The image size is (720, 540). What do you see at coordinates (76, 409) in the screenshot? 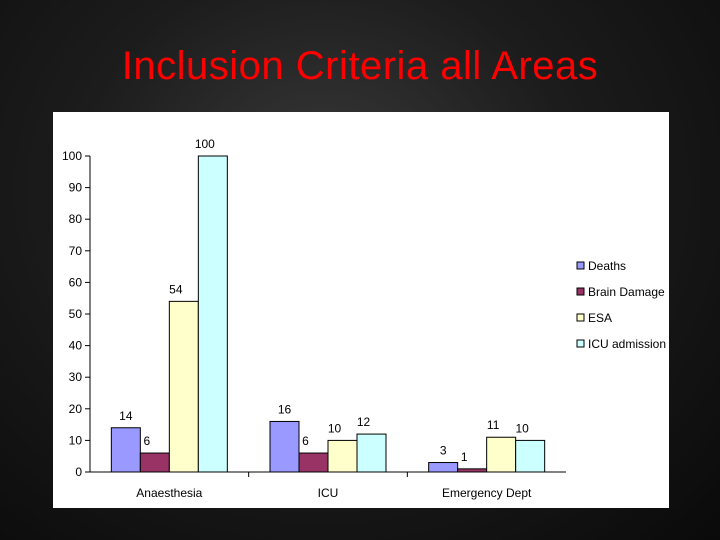
I see `y-tick-label: 20` at bounding box center [76, 409].